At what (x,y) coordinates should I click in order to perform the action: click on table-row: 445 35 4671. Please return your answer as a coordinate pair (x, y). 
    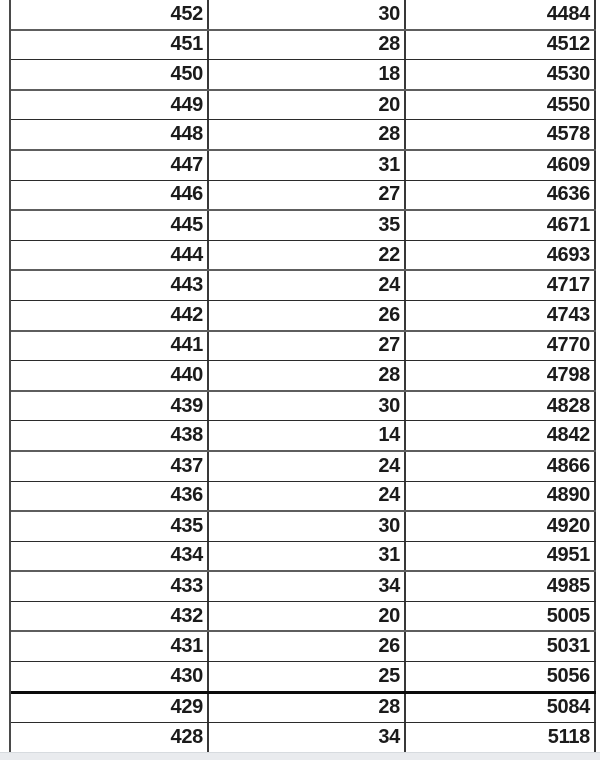
    Looking at the image, I should click on (303, 226).